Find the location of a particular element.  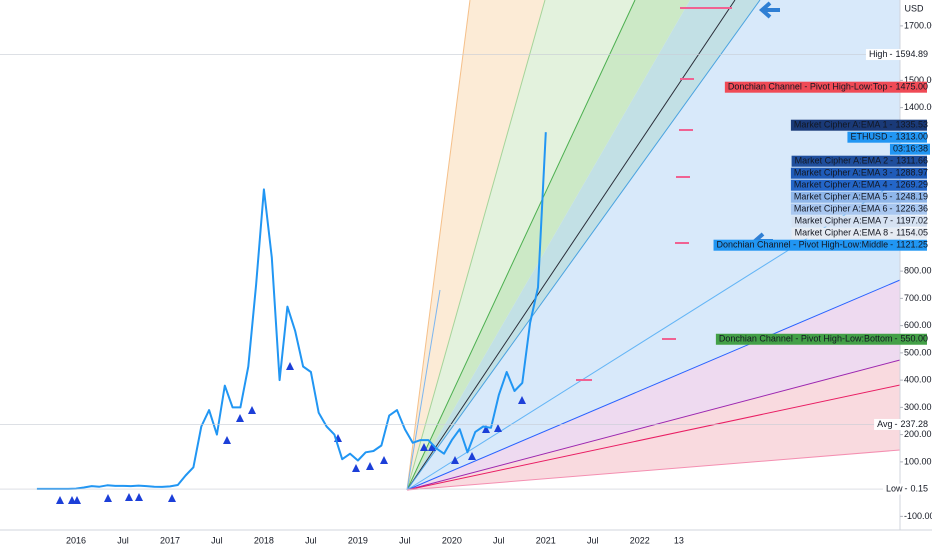

price-label-value: 1594.89 is located at coordinates (911, 54).